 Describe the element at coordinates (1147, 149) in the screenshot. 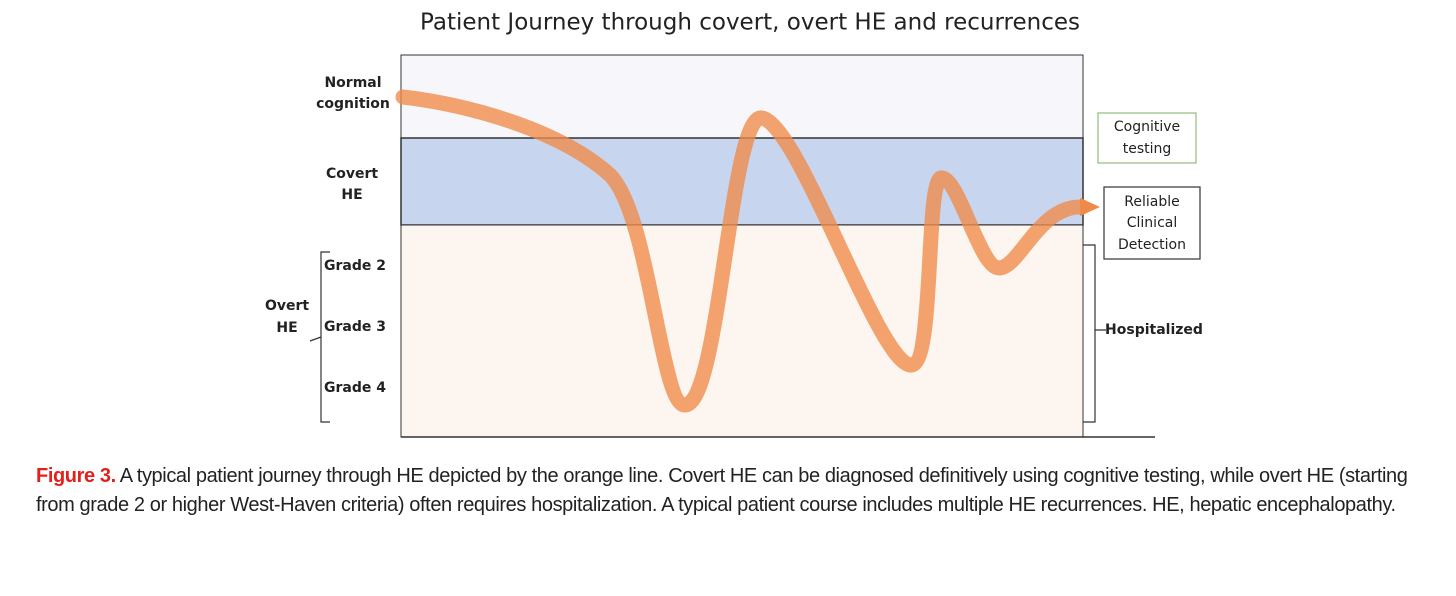

I see `box-label: testing` at that location.